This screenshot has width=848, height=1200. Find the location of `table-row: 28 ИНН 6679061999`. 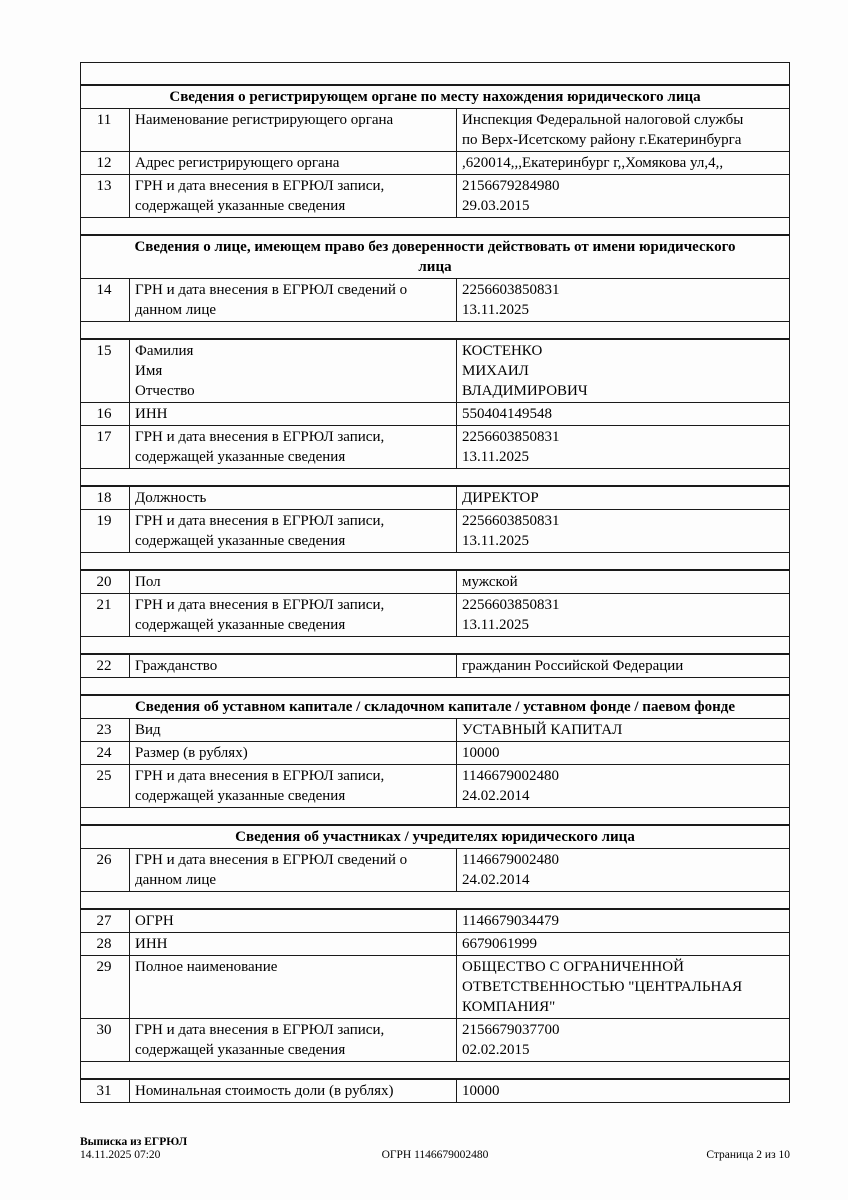

table-row: 28 ИНН 6679061999 is located at coordinates (435, 943).